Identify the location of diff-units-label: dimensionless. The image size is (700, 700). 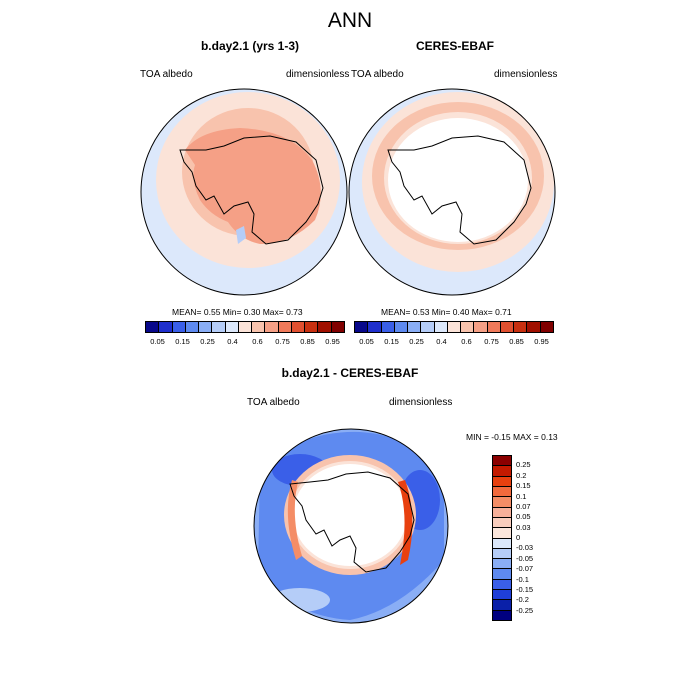
(421, 402).